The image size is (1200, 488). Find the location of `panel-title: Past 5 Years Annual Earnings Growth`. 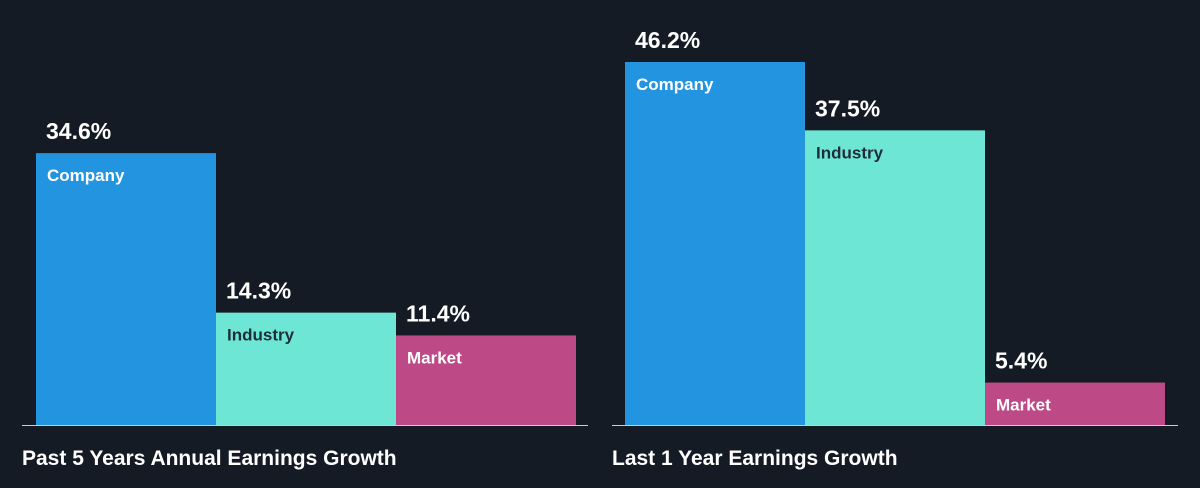

panel-title: Past 5 Years Annual Earnings Growth is located at coordinates (209, 458).